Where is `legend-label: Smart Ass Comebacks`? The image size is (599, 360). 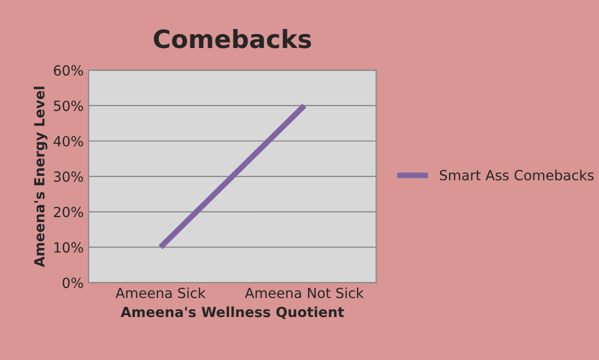 legend-label: Smart Ass Comebacks is located at coordinates (517, 175).